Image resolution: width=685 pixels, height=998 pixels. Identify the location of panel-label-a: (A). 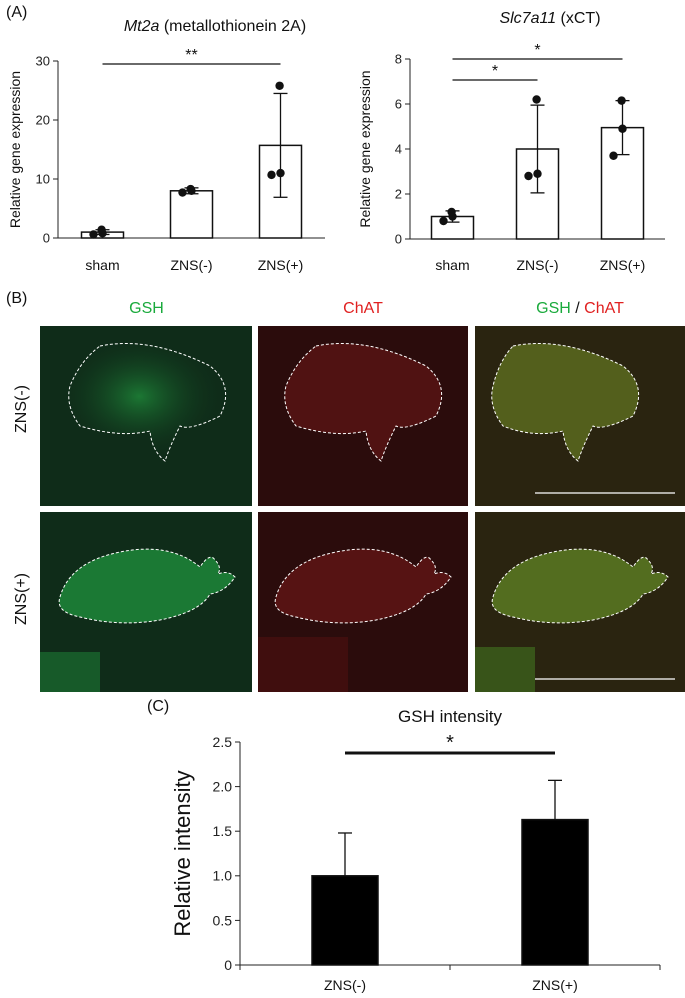
(17, 12).